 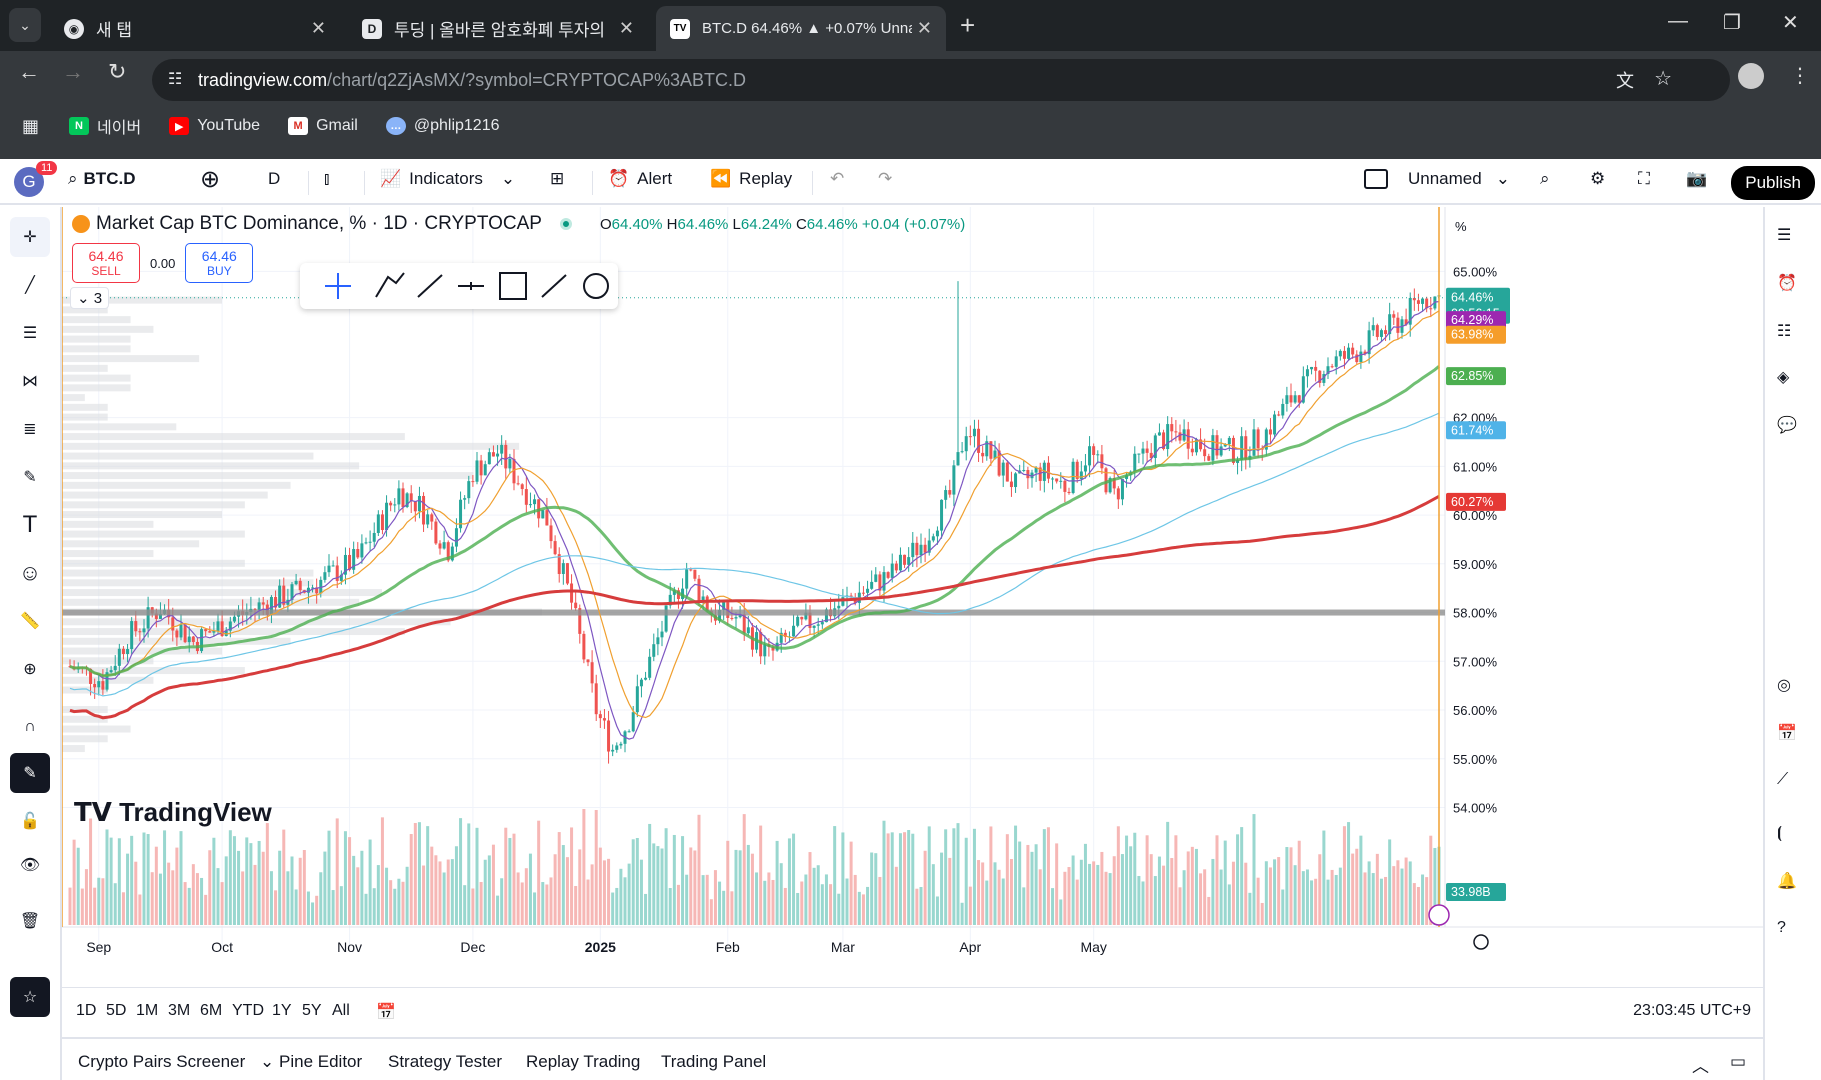 I want to click on symbol-search: ⌕ BTC.D, so click(x=101, y=179).